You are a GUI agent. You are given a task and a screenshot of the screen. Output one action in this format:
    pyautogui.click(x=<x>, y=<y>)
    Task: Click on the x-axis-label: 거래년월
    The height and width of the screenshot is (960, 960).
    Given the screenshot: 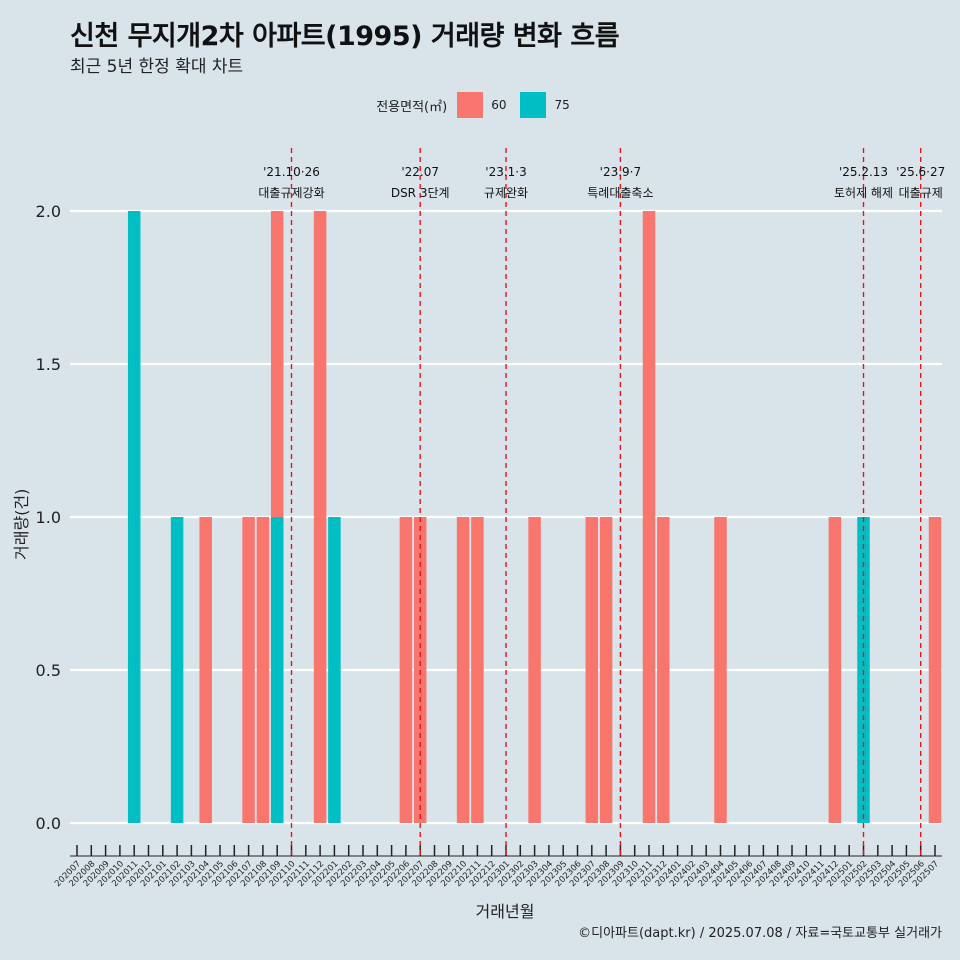 What is the action you would take?
    pyautogui.click(x=505, y=911)
    